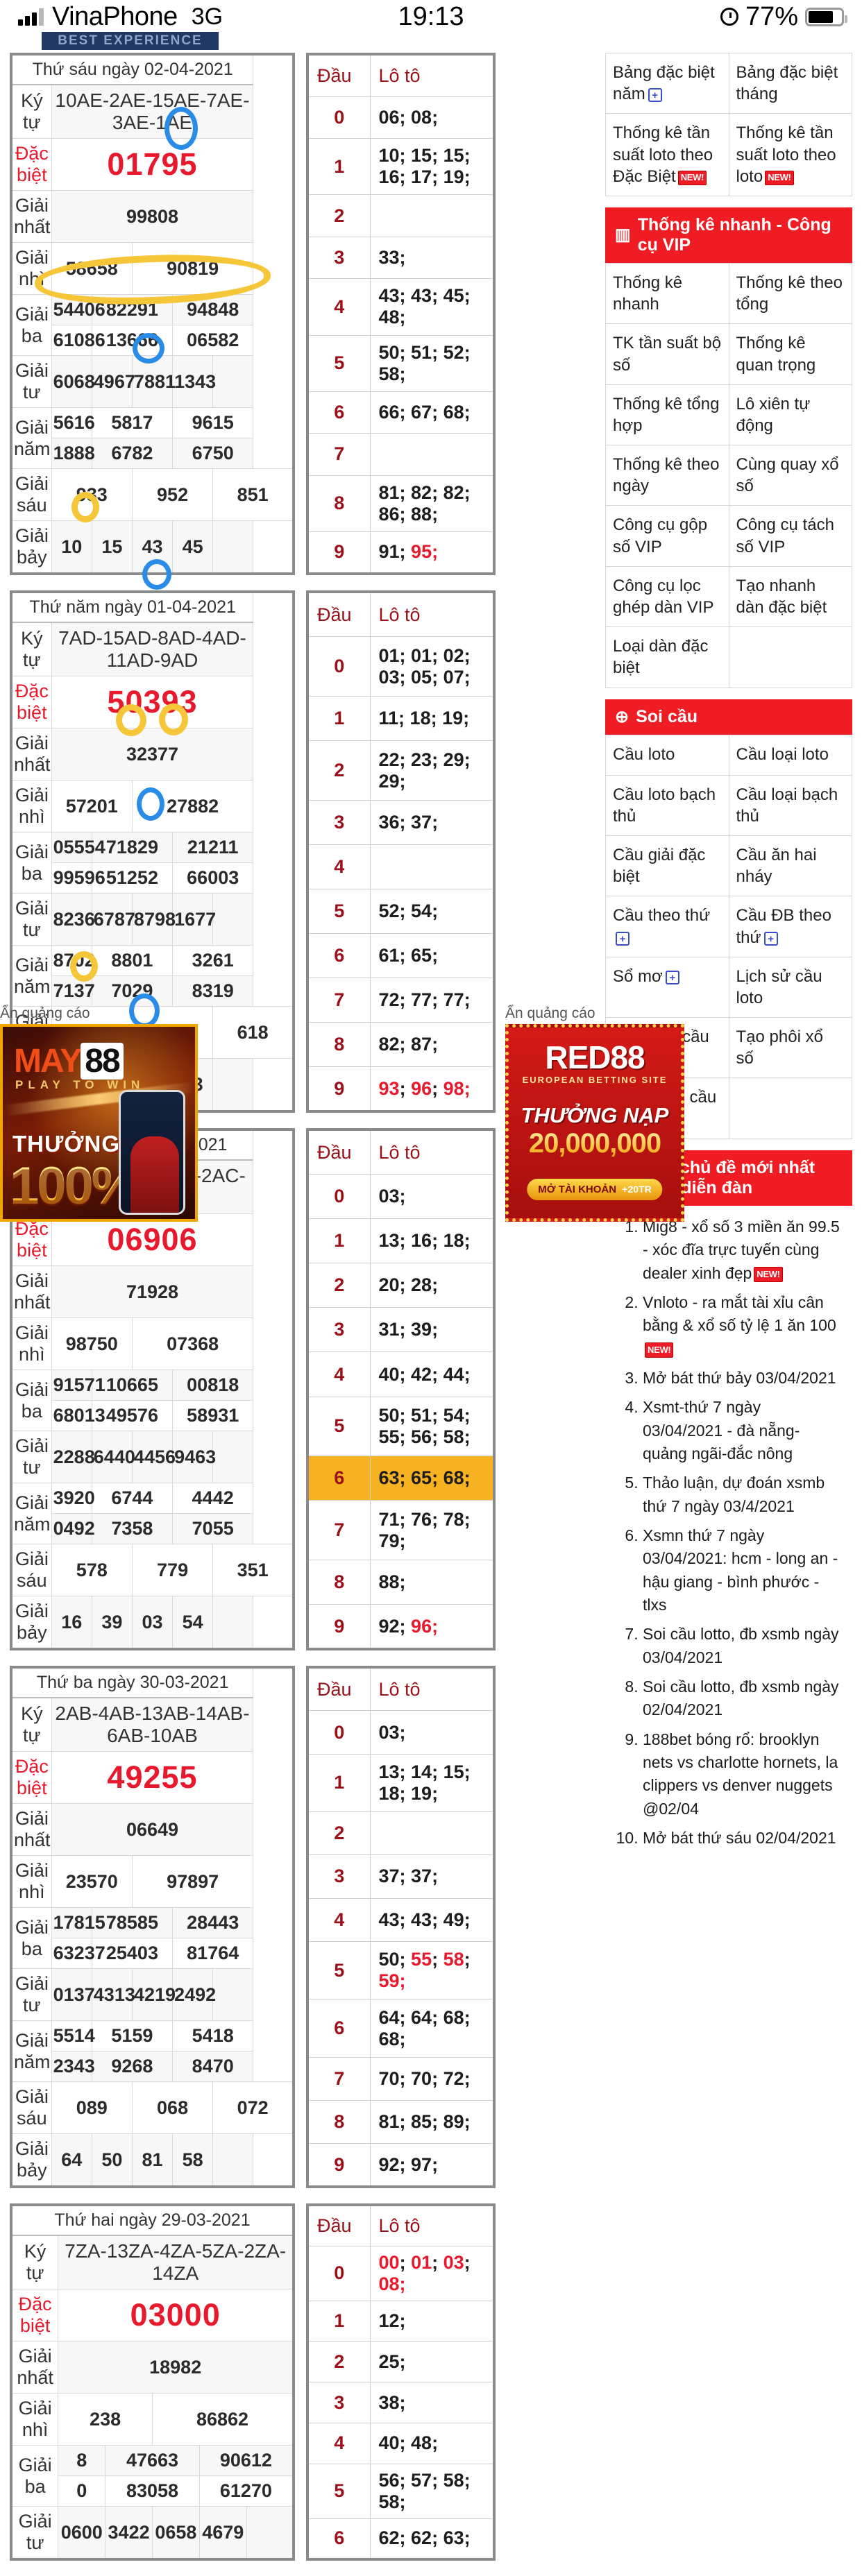 The image size is (862, 2576). I want to click on loto-numbers-value: 71; 76; 78; 79;, so click(432, 1530).